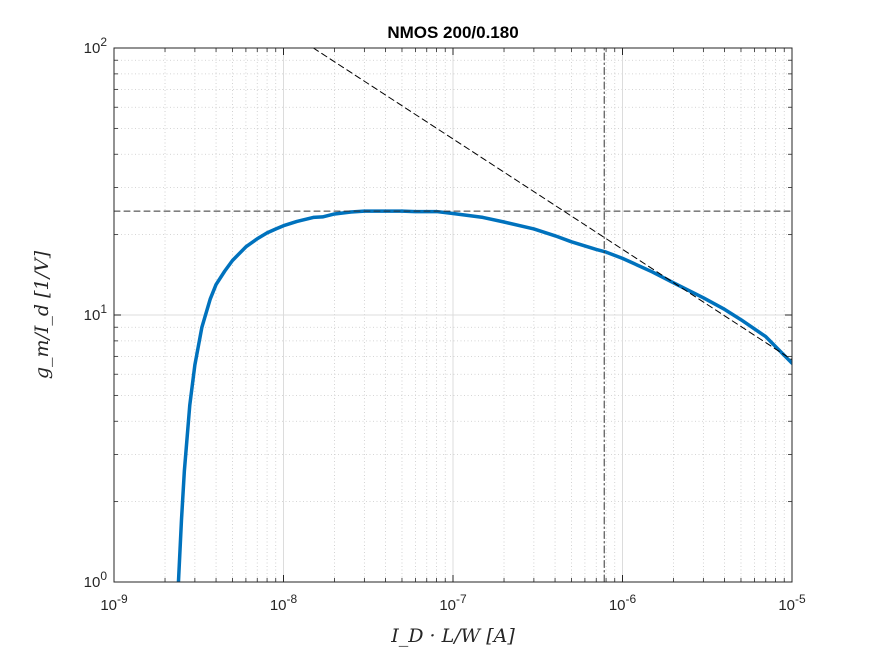 The width and height of the screenshot is (875, 656). Describe the element at coordinates (452, 32) in the screenshot. I see `chart-title: NMOS 200/0.180` at that location.